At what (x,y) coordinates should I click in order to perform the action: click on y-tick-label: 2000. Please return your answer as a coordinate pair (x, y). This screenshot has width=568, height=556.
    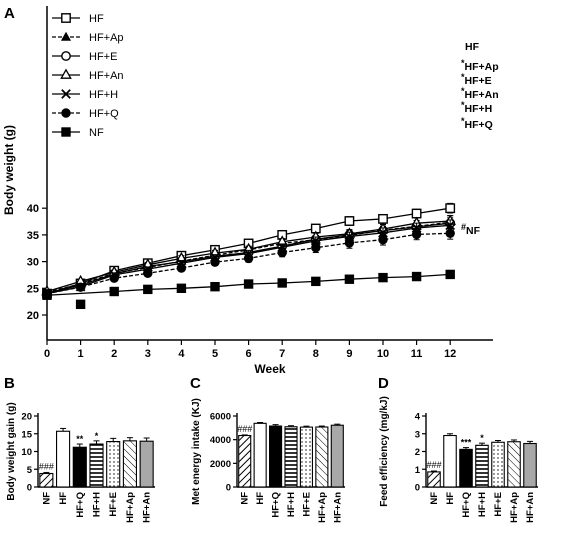
    Looking at the image, I should click on (220, 464).